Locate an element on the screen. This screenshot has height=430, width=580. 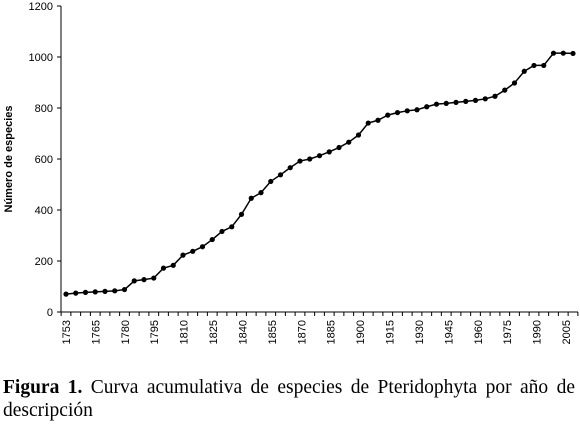
x-tick-label: 1960 is located at coordinates (479, 332).